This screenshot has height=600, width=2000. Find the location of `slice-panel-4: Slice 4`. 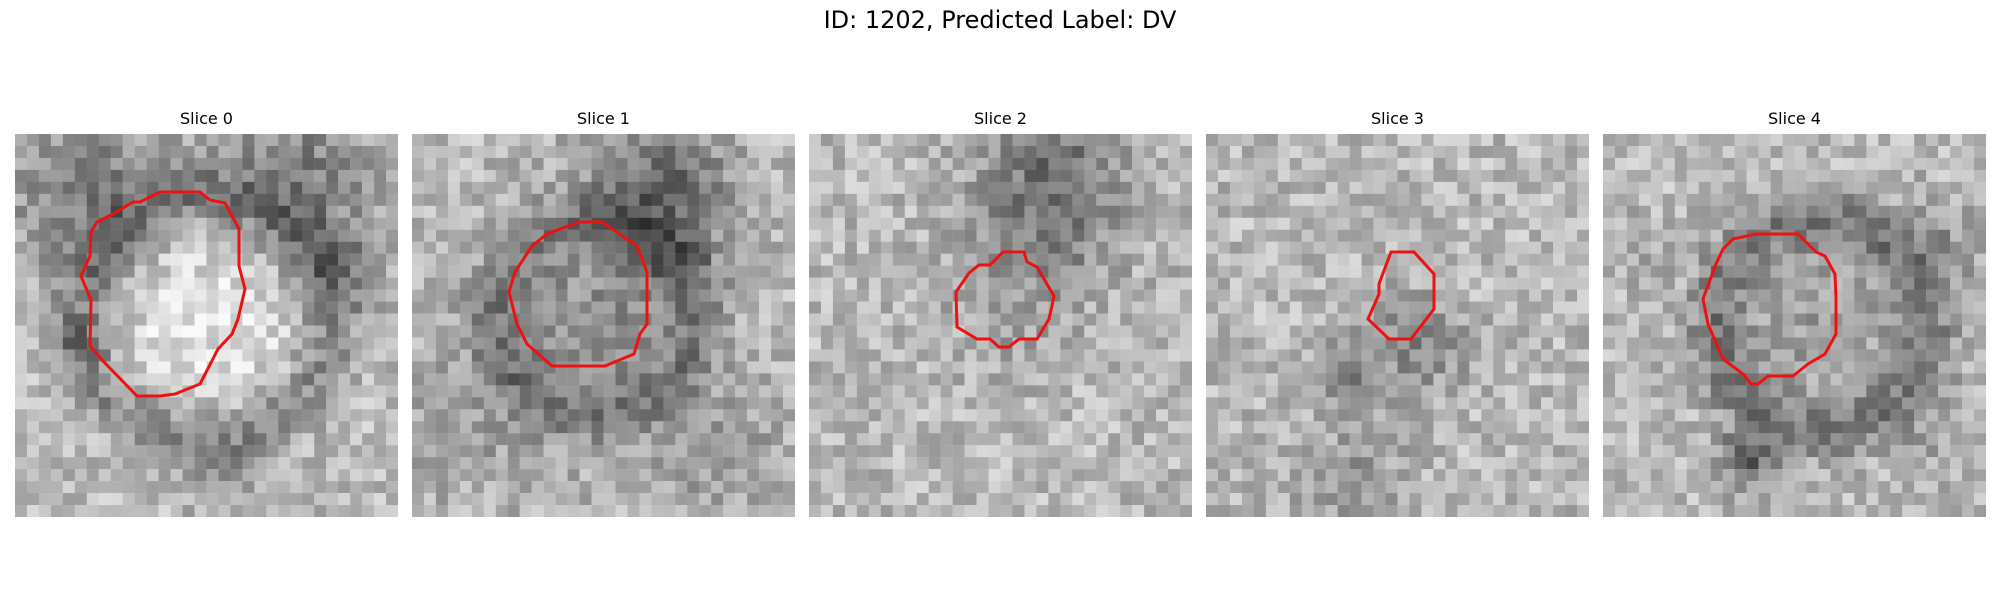

slice-panel-4: Slice 4 is located at coordinates (1794, 311).